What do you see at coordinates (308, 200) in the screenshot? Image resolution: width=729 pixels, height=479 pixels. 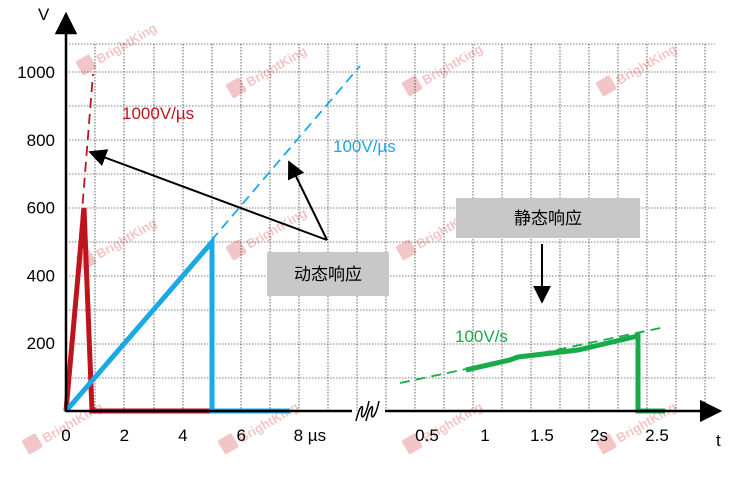 I see `dynamic-arrow-to-blue` at bounding box center [308, 200].